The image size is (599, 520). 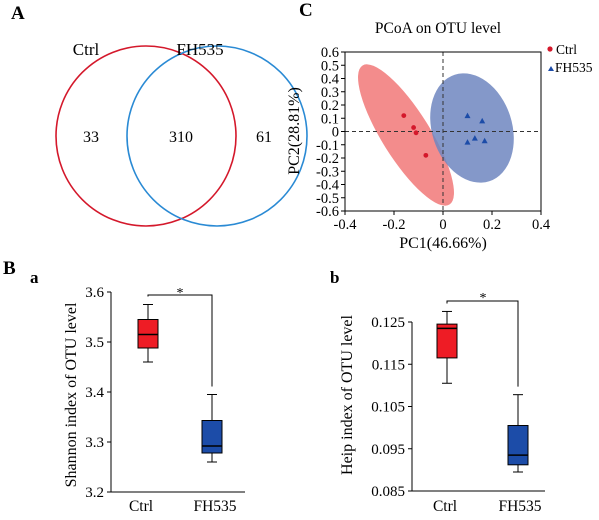 What do you see at coordinates (443, 243) in the screenshot?
I see `pcoa-x-axis-label: PC1(46.66%)` at bounding box center [443, 243].